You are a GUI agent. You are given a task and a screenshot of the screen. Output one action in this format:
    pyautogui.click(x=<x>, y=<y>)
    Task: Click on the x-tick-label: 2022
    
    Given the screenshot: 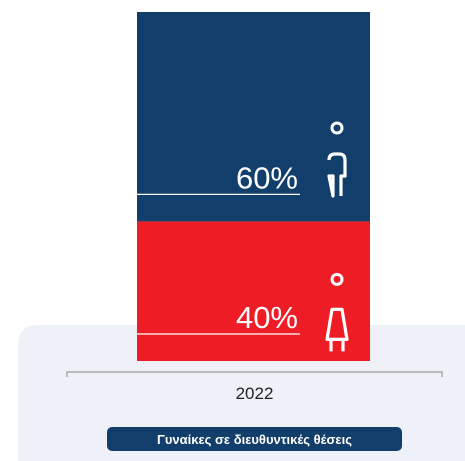 What is the action you would take?
    pyautogui.click(x=255, y=393)
    